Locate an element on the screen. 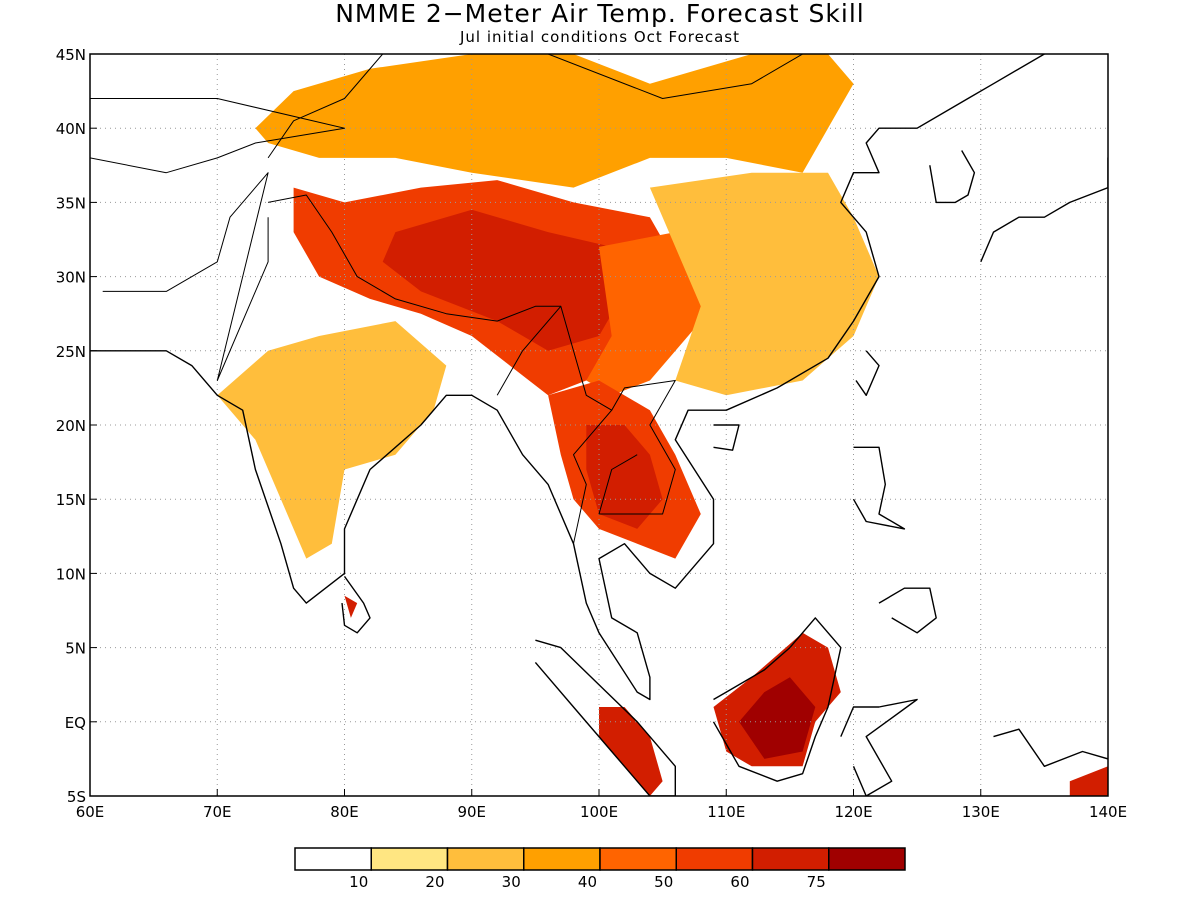 The width and height of the screenshot is (1200, 900). hainan-coast is located at coordinates (726, 437).